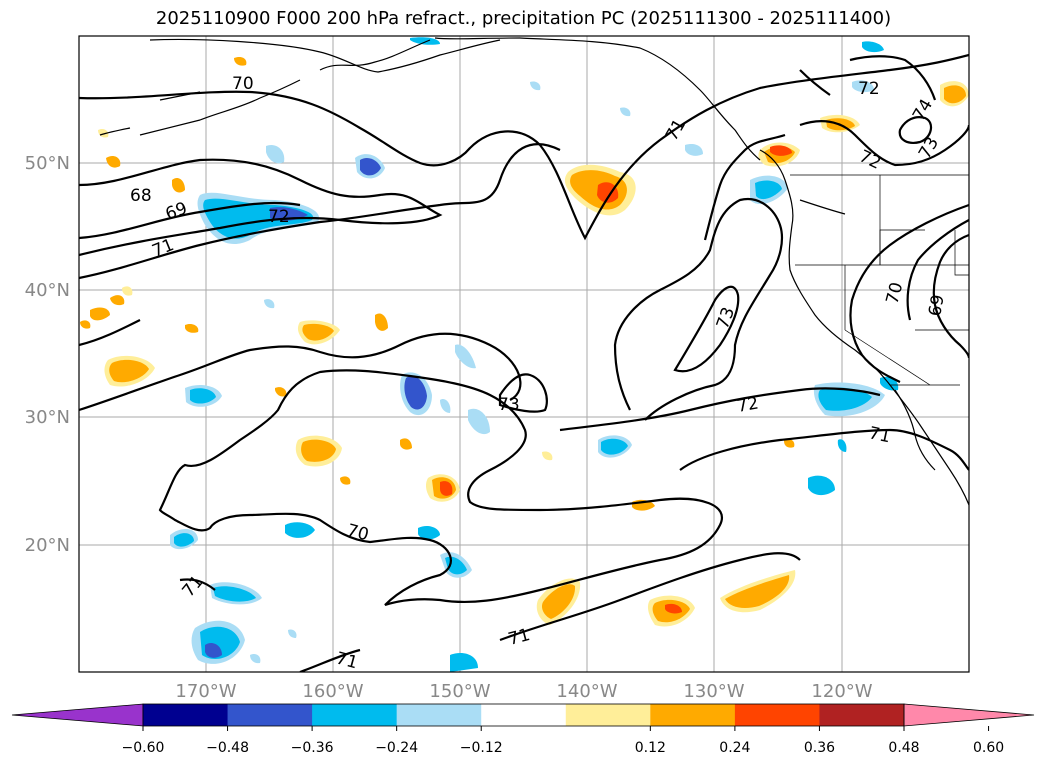 Image resolution: width=1047 pixels, height=765 pixels. I want to click on lat-label: 50°N, so click(47, 163).